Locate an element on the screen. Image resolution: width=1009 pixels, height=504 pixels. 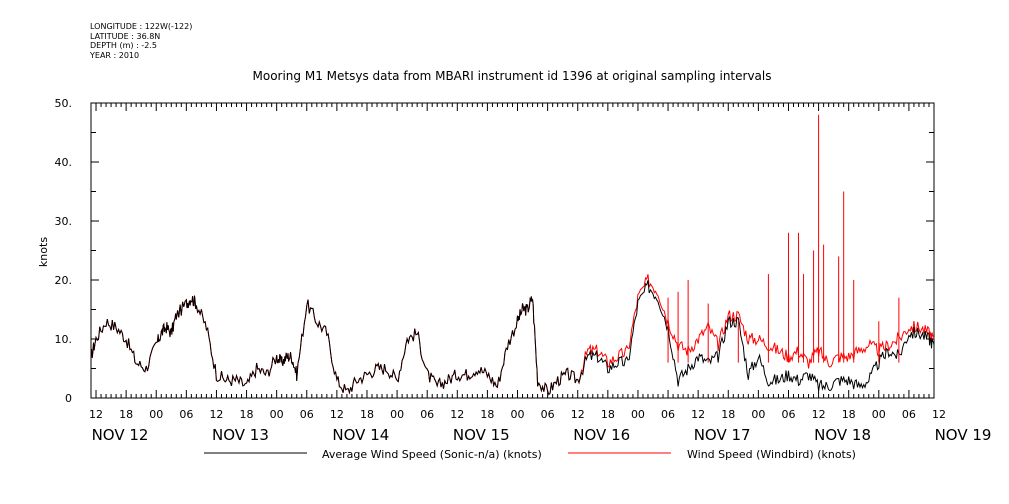
y-tick-label: 10. is located at coordinates (64, 339).